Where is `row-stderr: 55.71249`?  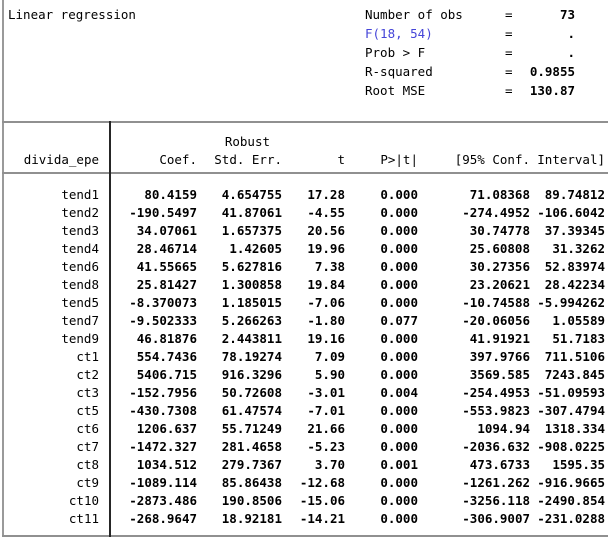
row-stderr: 55.71249 is located at coordinates (251, 428).